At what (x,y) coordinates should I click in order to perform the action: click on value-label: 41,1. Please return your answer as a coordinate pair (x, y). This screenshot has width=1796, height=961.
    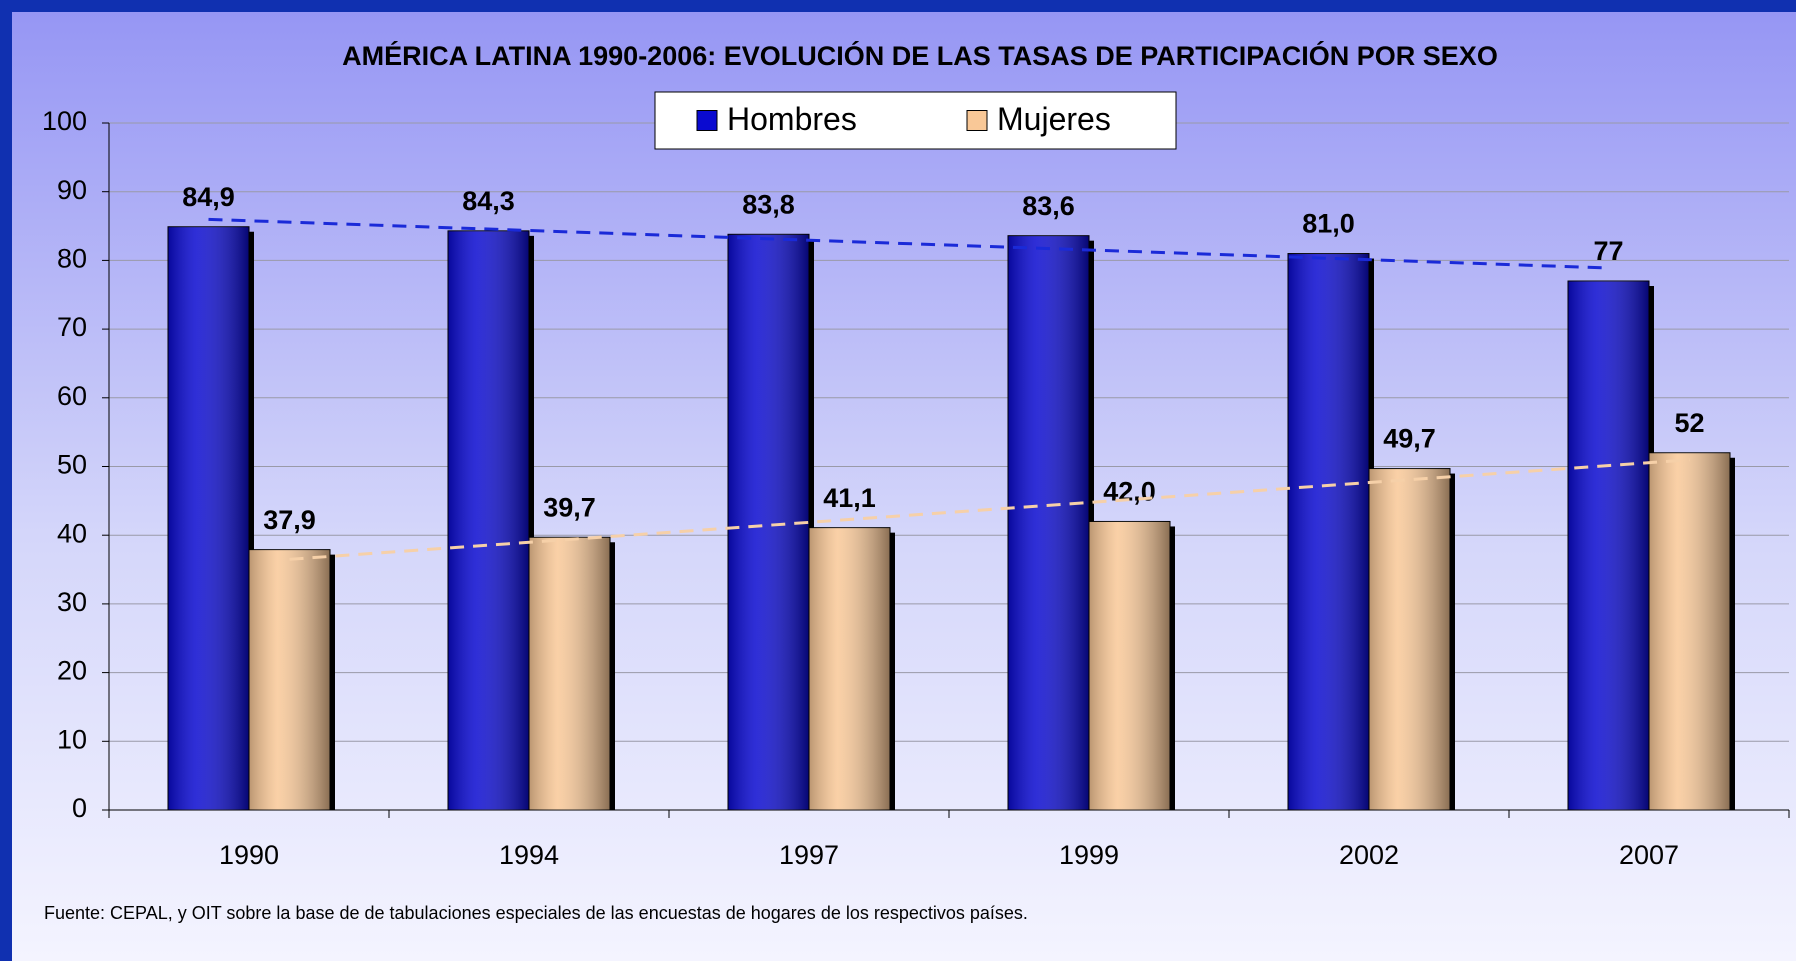
    Looking at the image, I should click on (849, 498).